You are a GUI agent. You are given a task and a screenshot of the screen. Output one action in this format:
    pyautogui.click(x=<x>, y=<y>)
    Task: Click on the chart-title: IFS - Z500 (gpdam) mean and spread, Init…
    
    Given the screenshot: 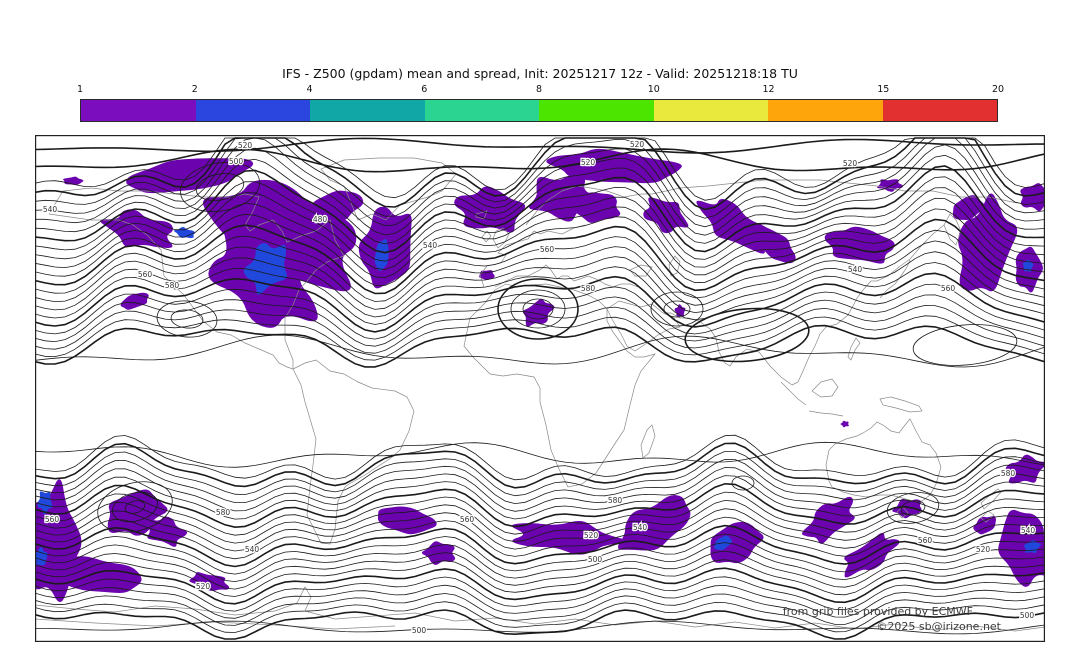 What is the action you would take?
    pyautogui.click(x=540, y=73)
    